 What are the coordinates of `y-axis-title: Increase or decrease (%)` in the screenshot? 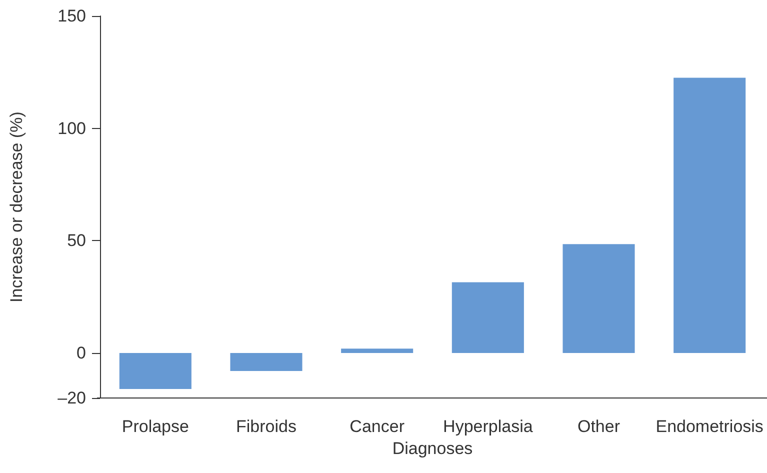 It's located at (16, 207).